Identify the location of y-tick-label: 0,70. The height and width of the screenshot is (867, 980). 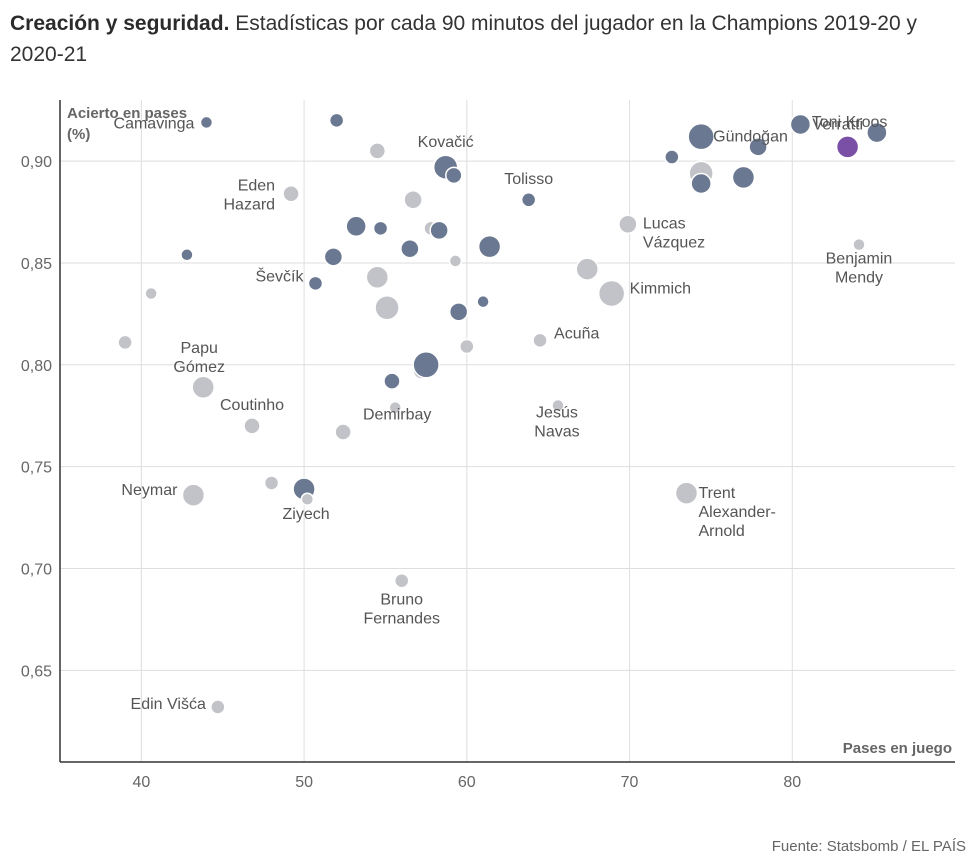
(36, 569).